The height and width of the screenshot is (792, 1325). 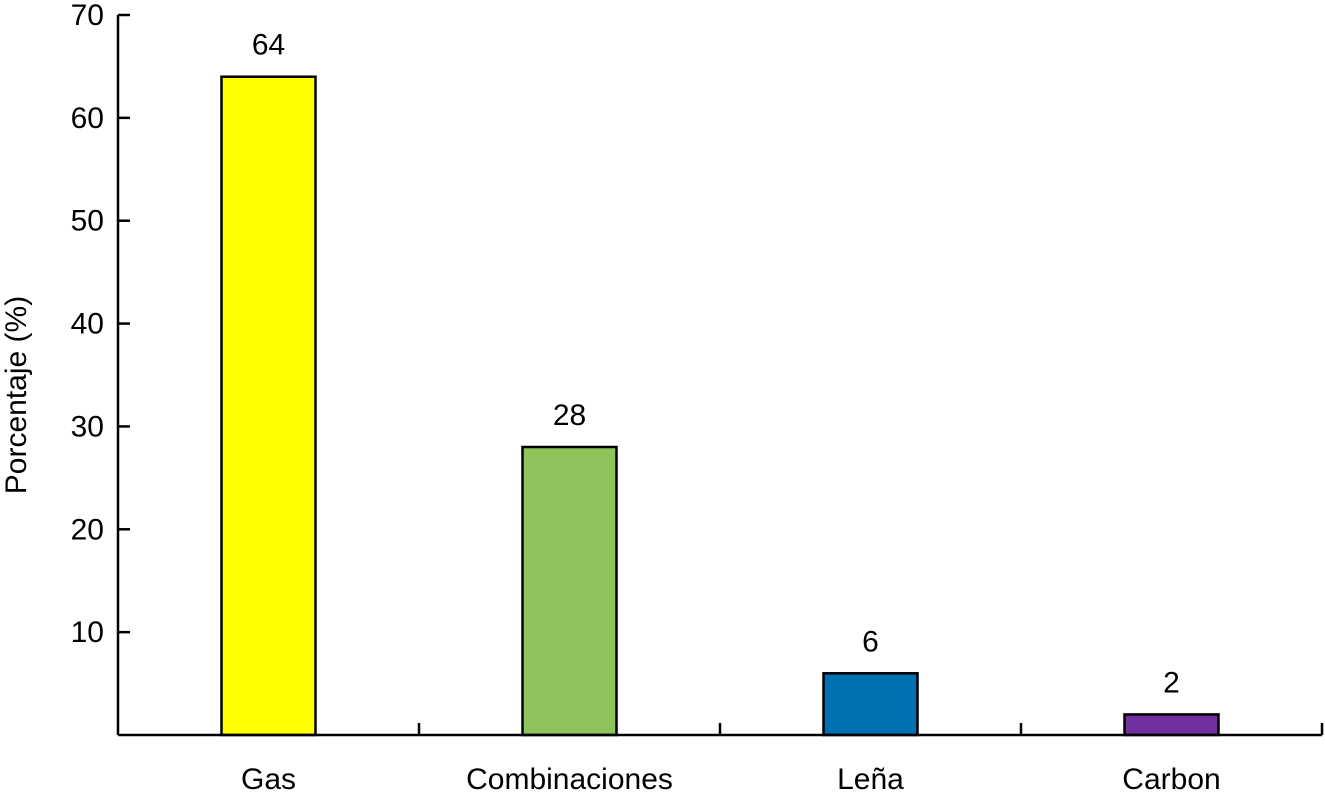 What do you see at coordinates (87, 16) in the screenshot?
I see `y-tick-label: 70` at bounding box center [87, 16].